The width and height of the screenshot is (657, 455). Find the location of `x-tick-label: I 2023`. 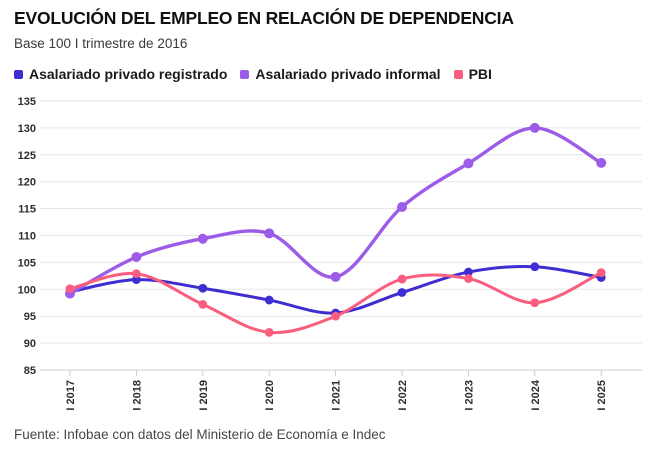

x-tick-label: I 2023 is located at coordinates (469, 395).